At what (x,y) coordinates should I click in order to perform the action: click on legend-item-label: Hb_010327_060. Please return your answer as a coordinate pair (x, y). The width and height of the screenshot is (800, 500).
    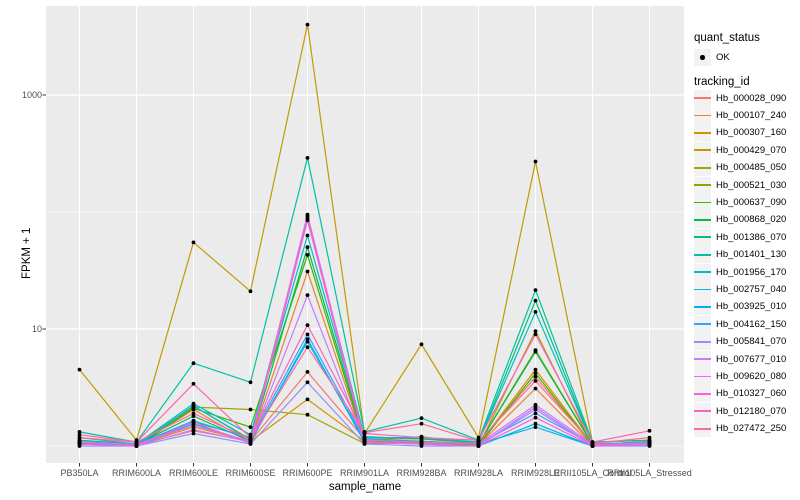
    Looking at the image, I should click on (751, 394).